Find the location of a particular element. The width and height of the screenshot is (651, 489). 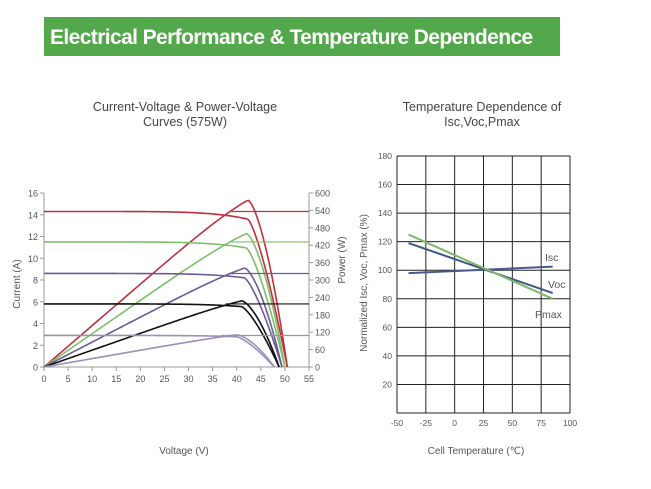

iv-y-tick-label: 2 is located at coordinates (35, 346).